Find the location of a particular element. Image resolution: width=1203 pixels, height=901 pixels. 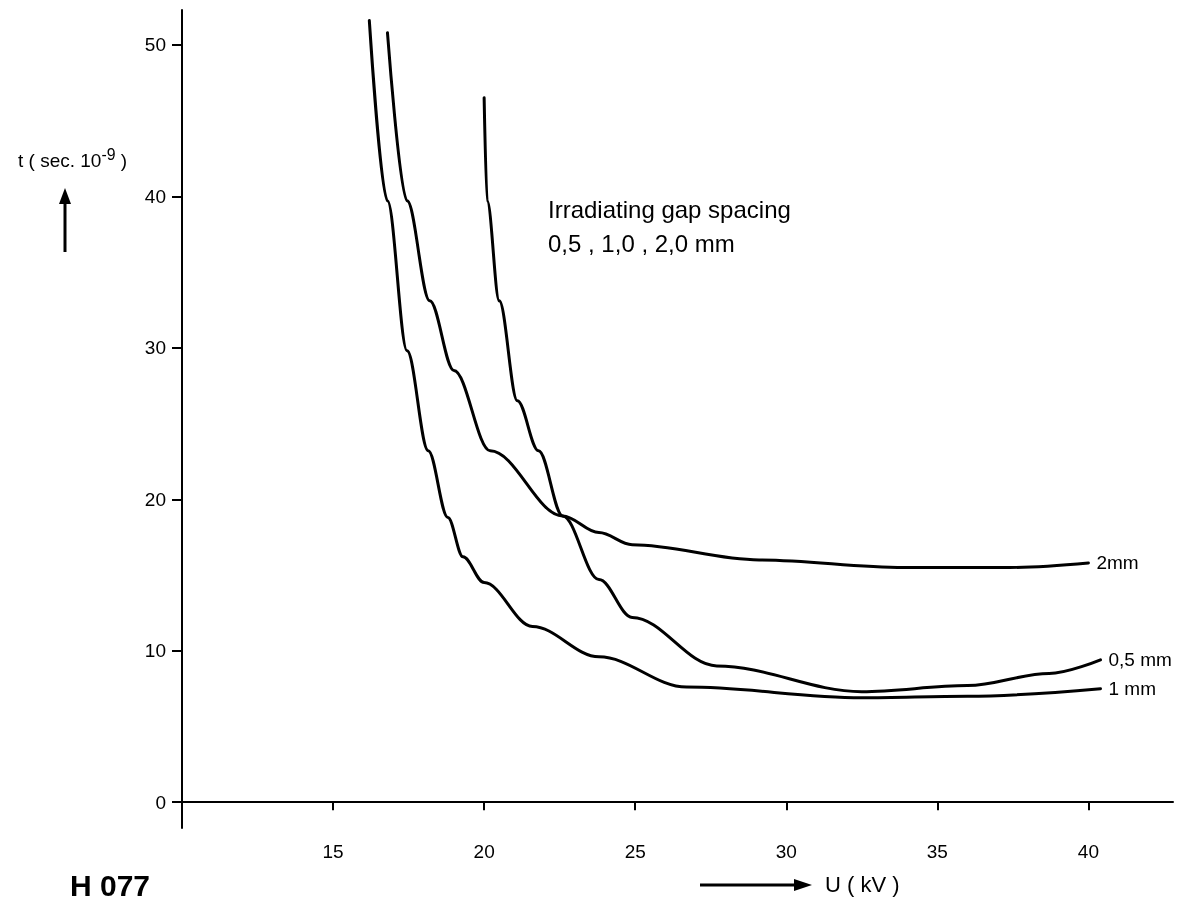

text: H 077 is located at coordinates (110, 884).